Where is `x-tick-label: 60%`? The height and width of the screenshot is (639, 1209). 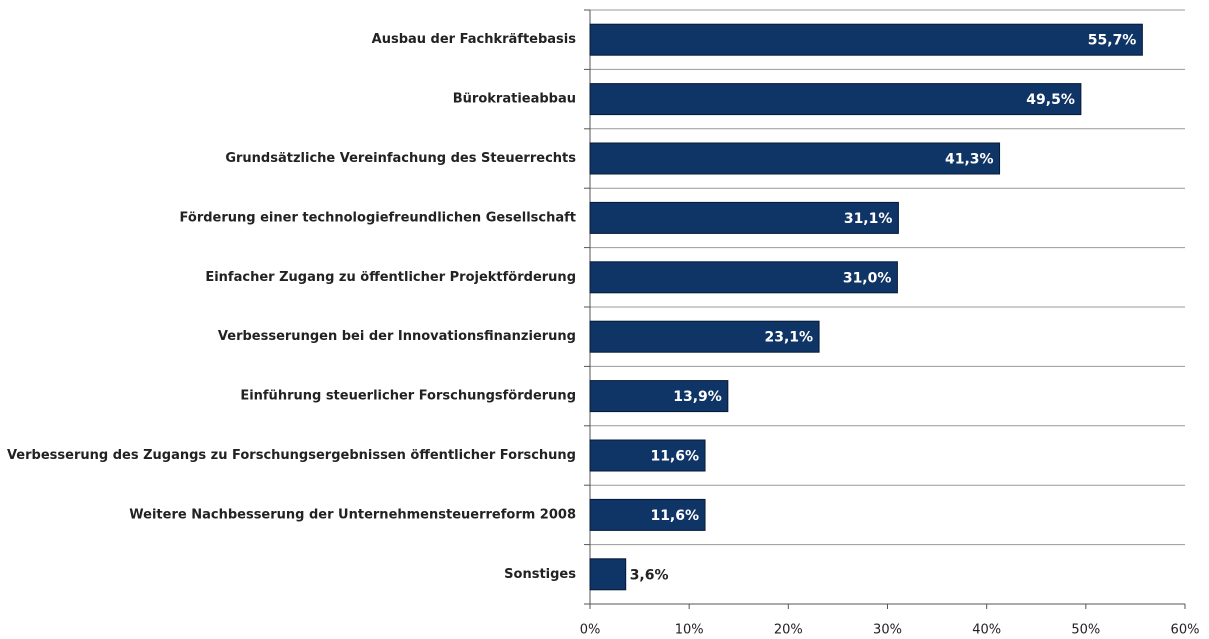
x-tick-label: 60% is located at coordinates (1185, 630).